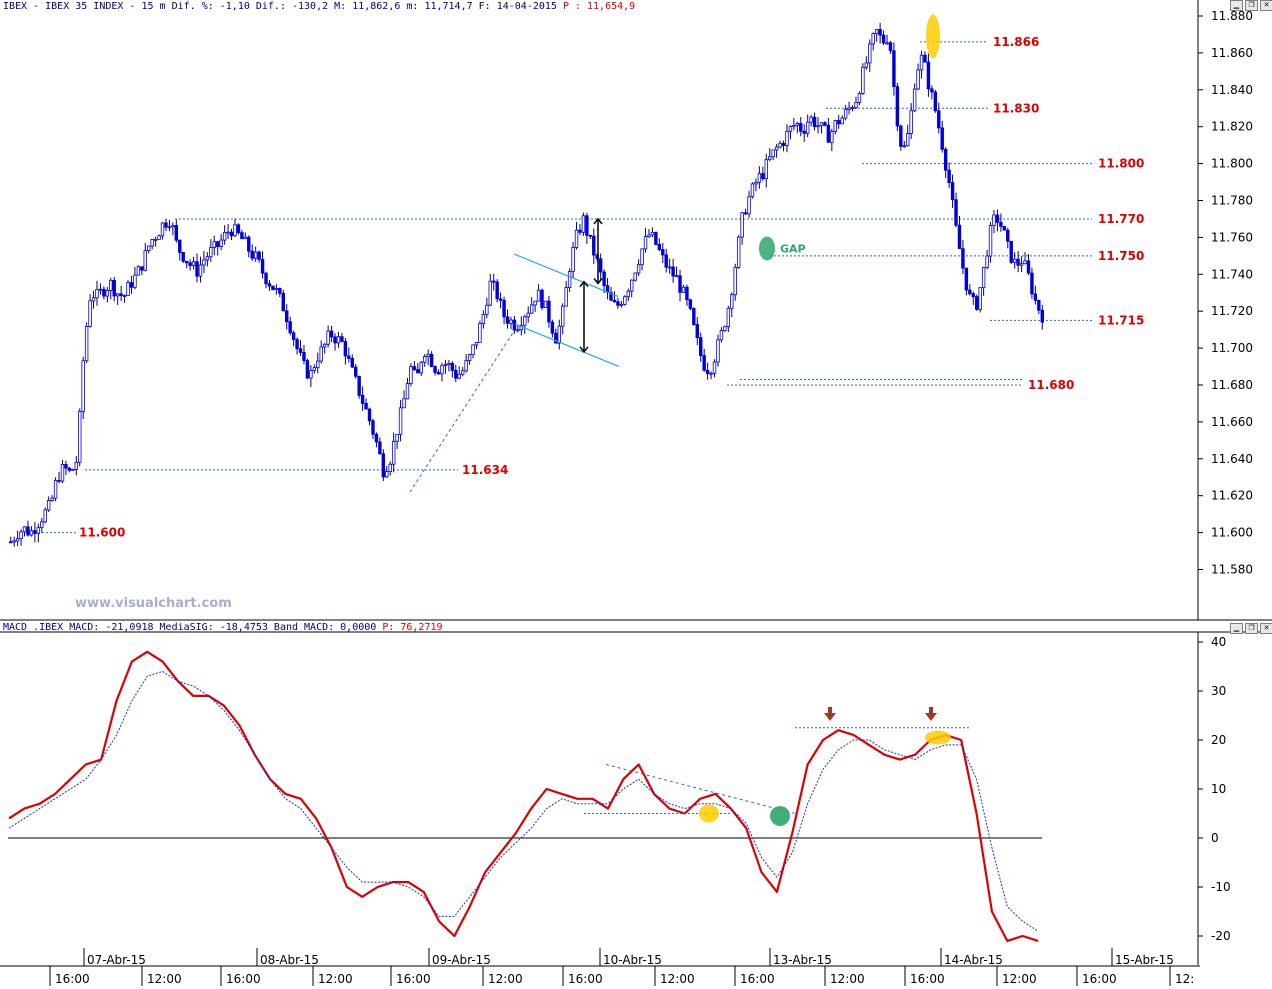 The image size is (1272, 989). What do you see at coordinates (1218, 740) in the screenshot?
I see `macd-tick-label: 20` at bounding box center [1218, 740].